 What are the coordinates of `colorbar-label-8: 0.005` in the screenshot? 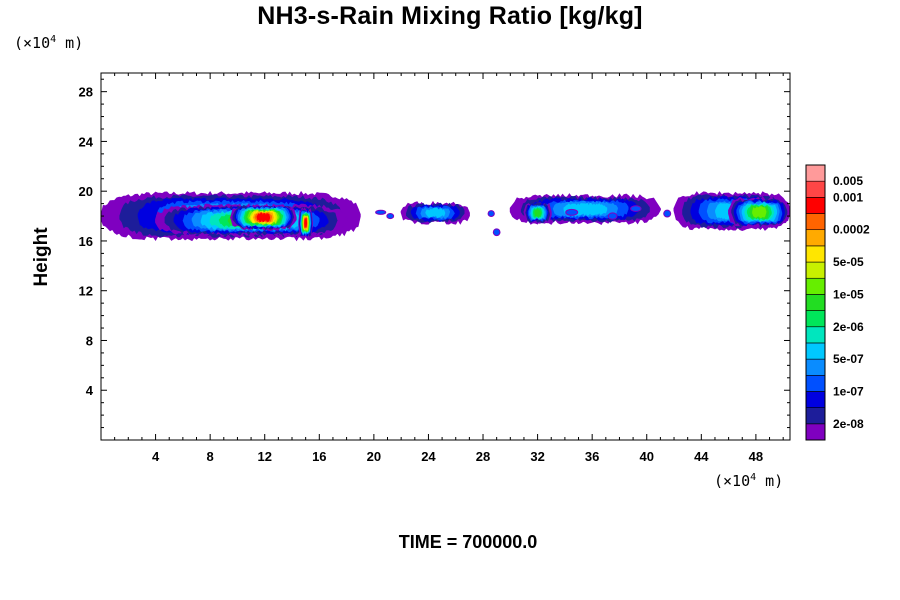 It's located at (848, 181).